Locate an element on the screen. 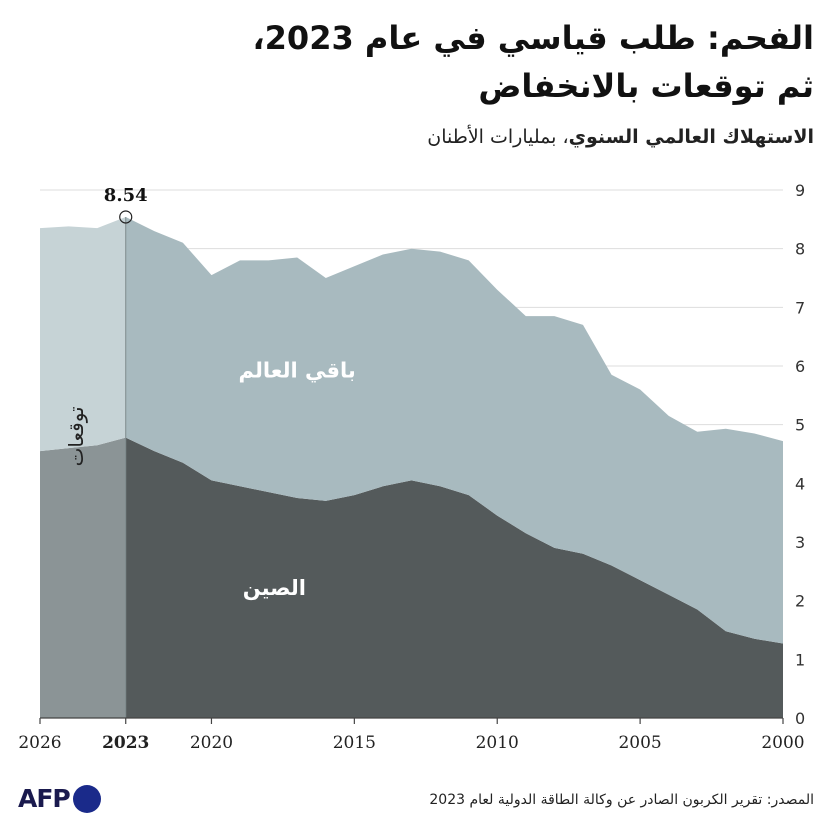 This screenshot has height=823, width=830. x-tick-label-2000: 2000 is located at coordinates (782, 743).